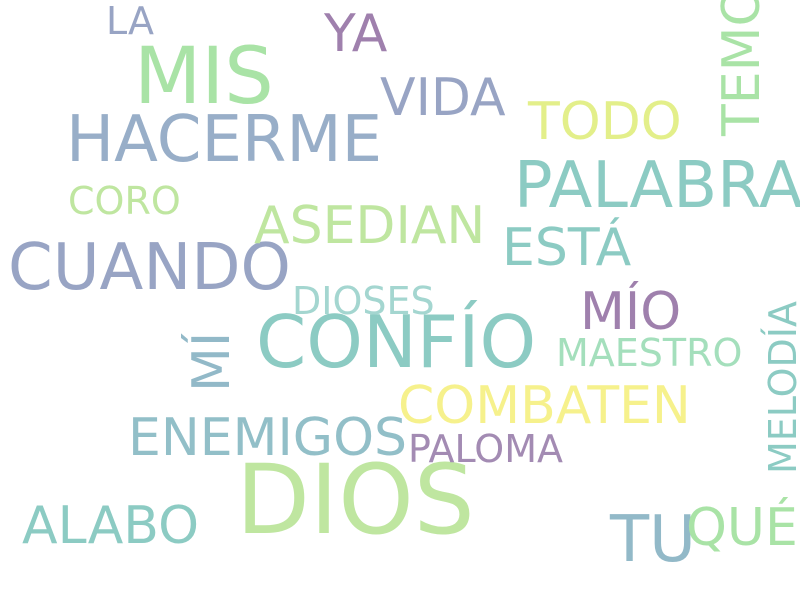 Image resolution: width=800 pixels, height=600 pixels. What do you see at coordinates (631, 312) in the screenshot?
I see `word-mio: MÍO` at bounding box center [631, 312].